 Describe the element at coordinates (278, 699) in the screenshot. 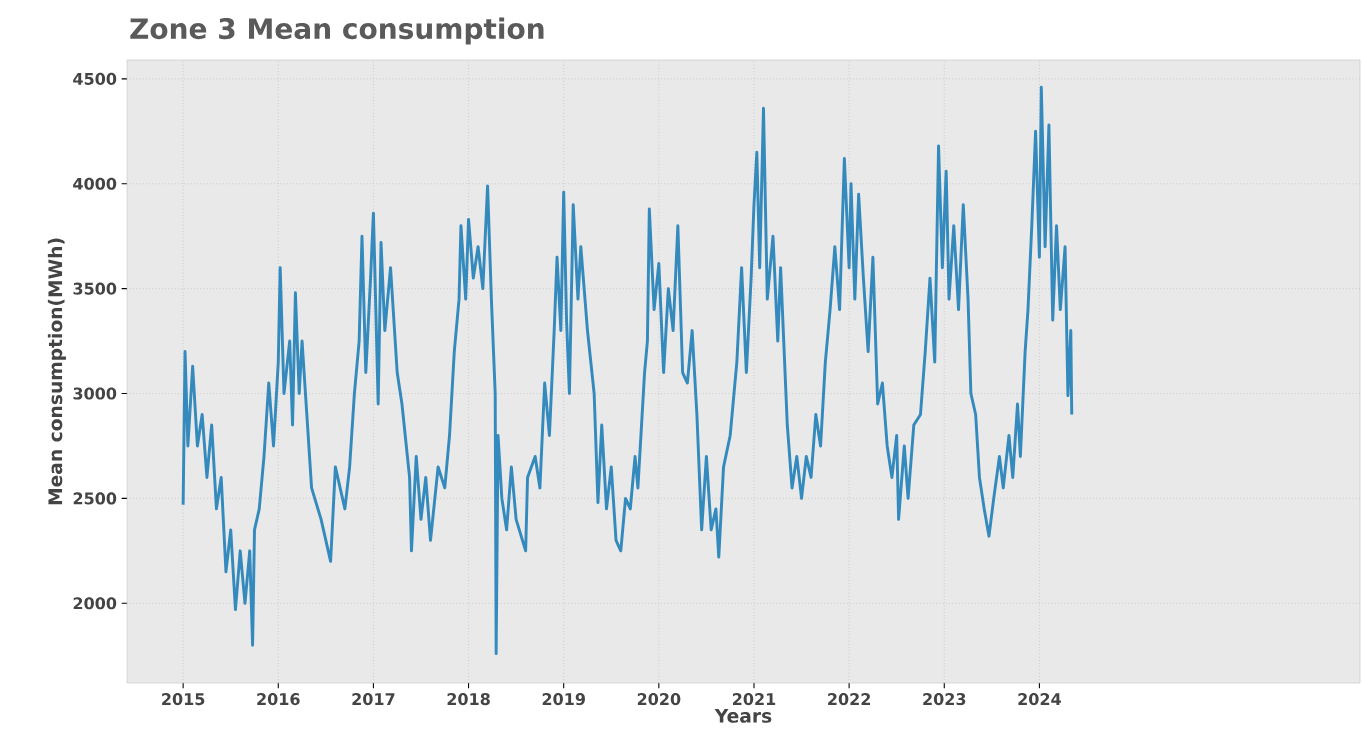

I see `x-tick-label: 2016` at that location.